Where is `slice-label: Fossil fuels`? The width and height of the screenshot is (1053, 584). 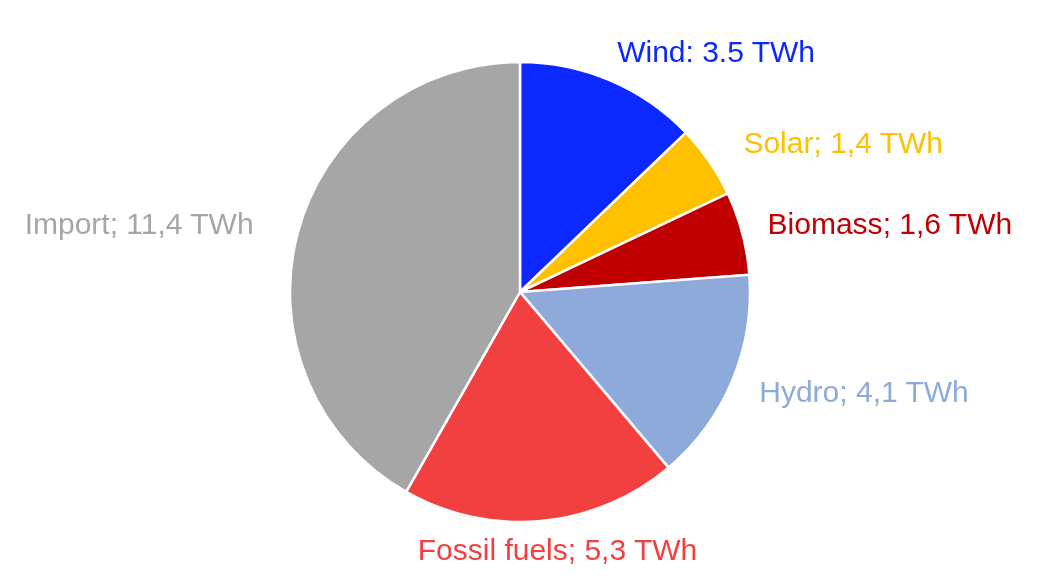
slice-label: Fossil fuels is located at coordinates (492, 549).